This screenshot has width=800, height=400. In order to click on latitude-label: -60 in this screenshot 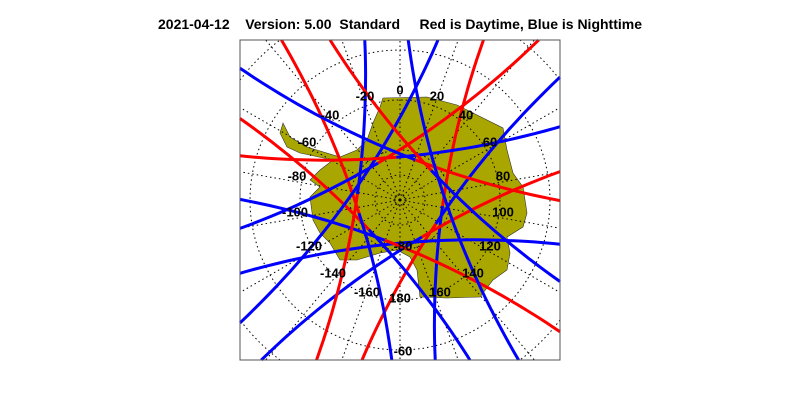, I will do `click(403, 350)`.